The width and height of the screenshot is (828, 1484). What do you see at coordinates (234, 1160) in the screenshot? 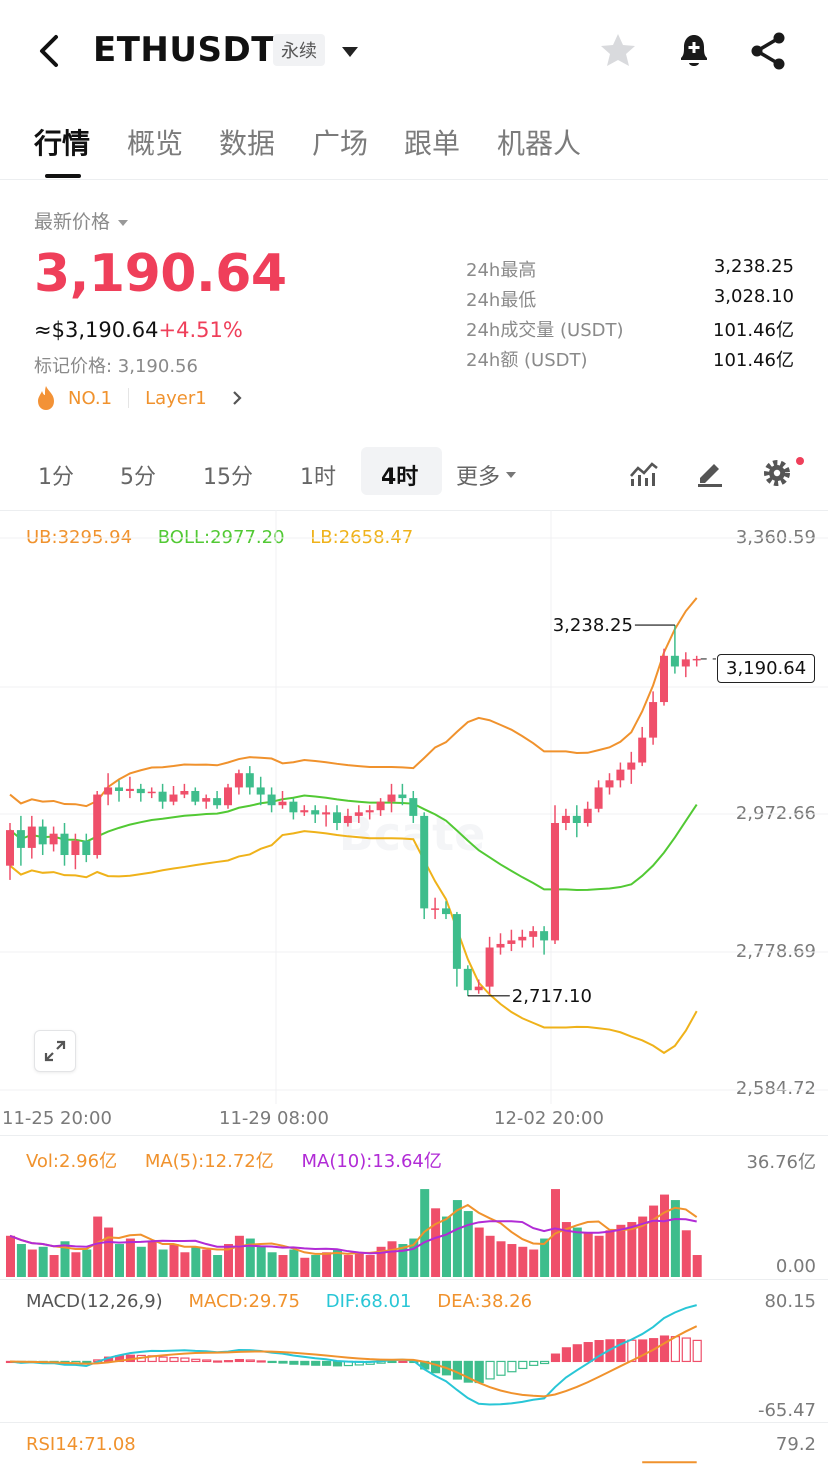
I see `volume-indicator-row: Vol:2.96亿 MA(5):12.72亿 MA(10):13.64亿` at bounding box center [234, 1160].